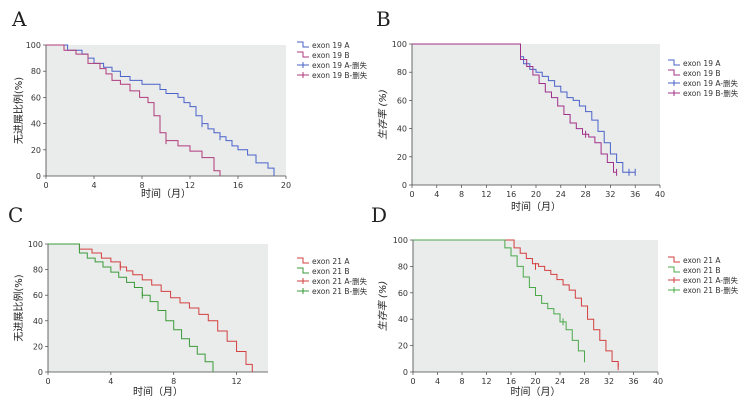  I want to click on panel-letter: C, so click(15, 215).